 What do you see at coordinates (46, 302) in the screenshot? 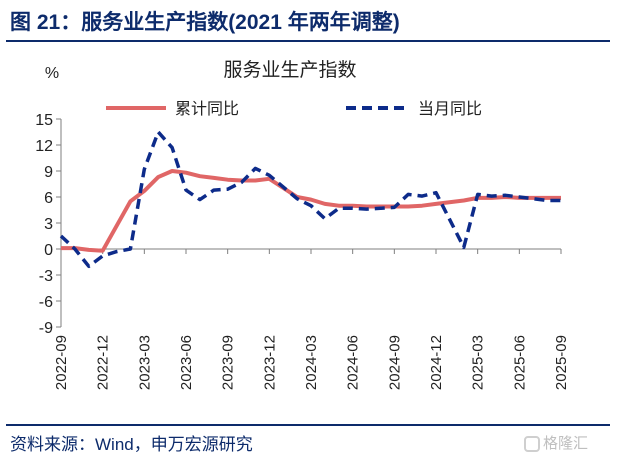
I see `y-tick-label: -6` at bounding box center [46, 302].